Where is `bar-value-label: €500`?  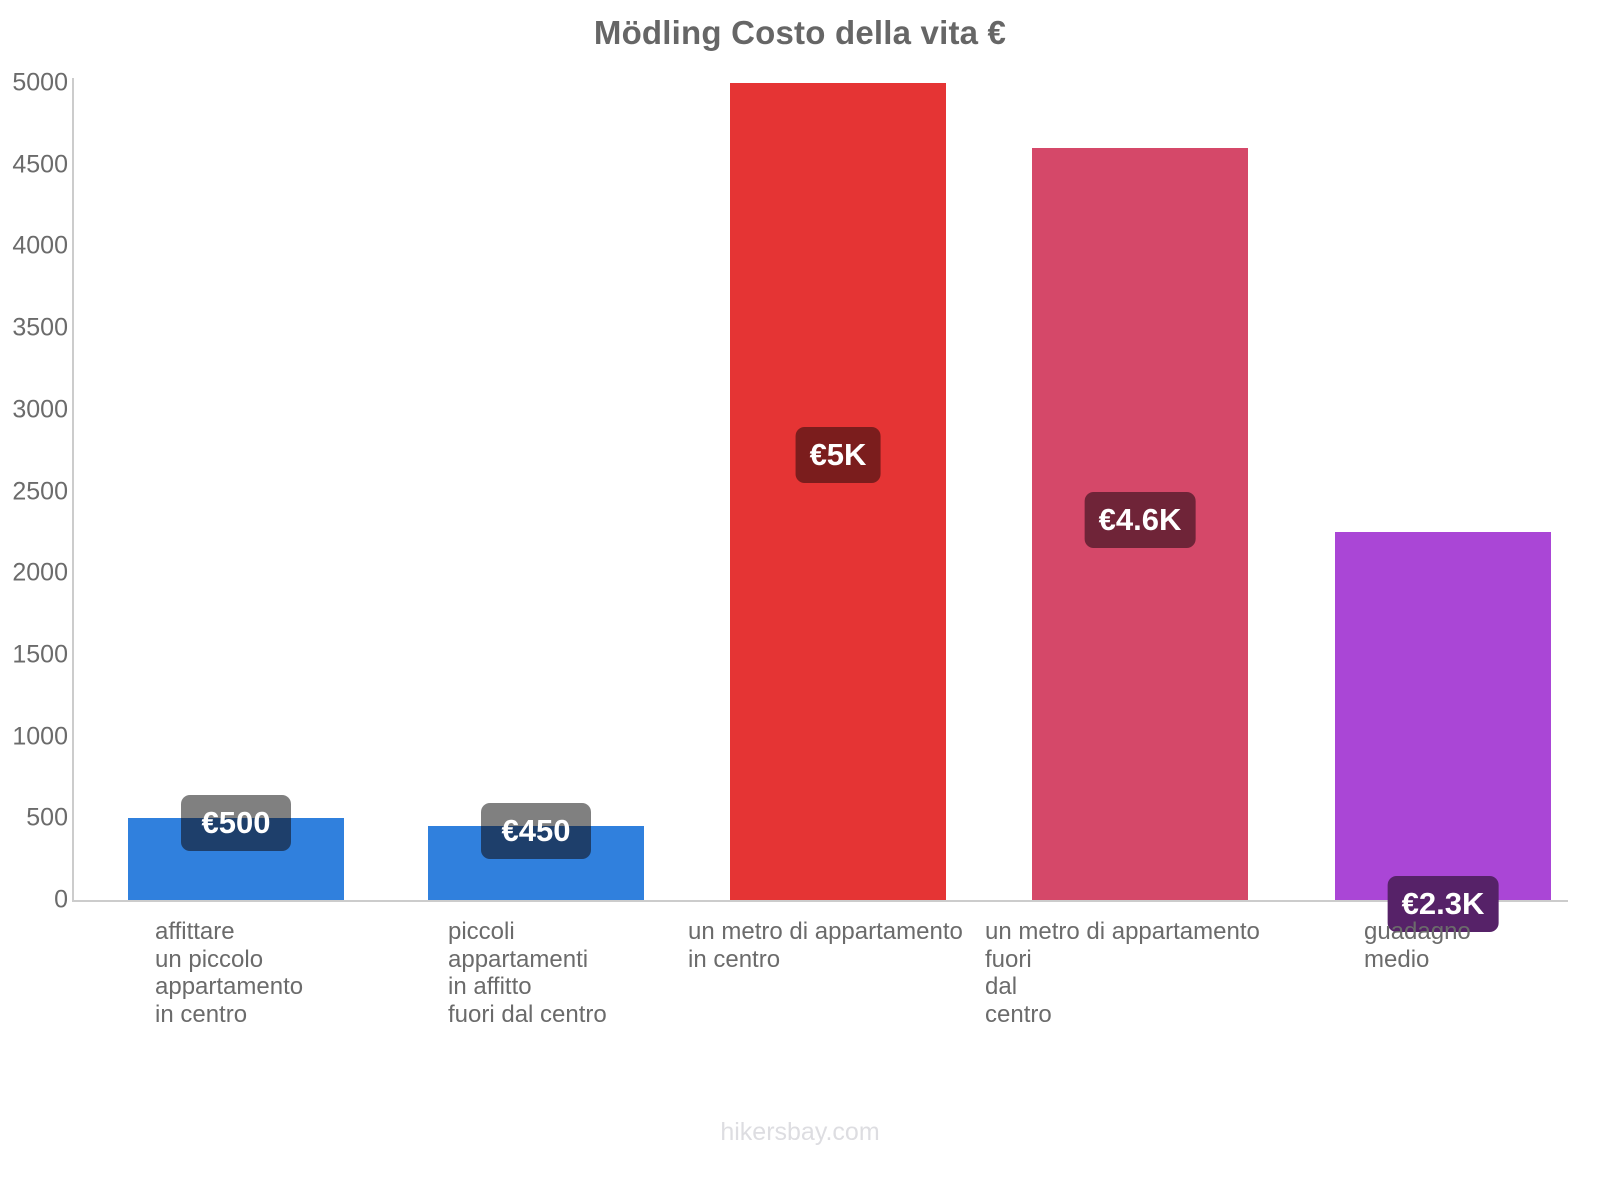 bar-value-label: €500 is located at coordinates (236, 823).